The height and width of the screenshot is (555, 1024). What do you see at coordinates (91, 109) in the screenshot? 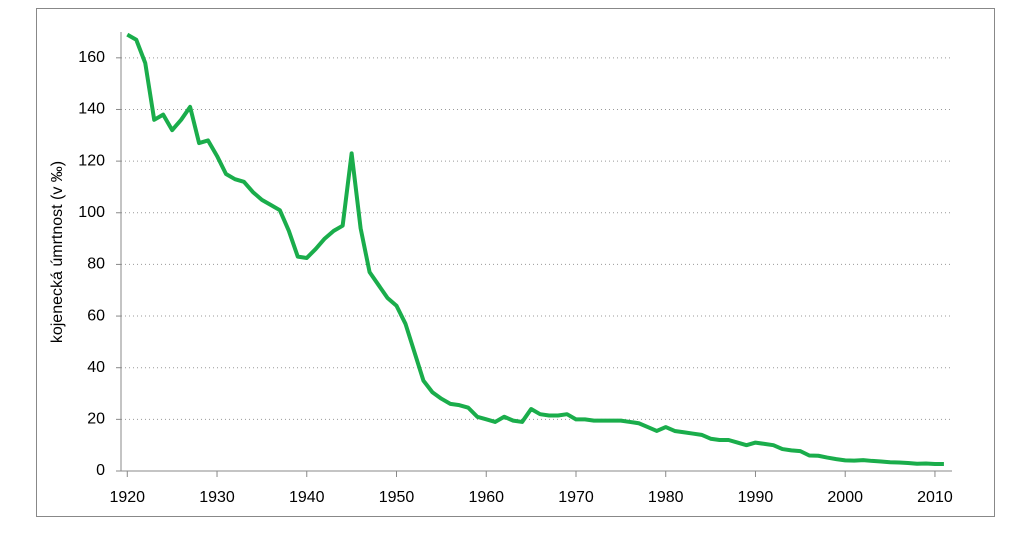
I see `y-tick-label: 140` at bounding box center [91, 109].